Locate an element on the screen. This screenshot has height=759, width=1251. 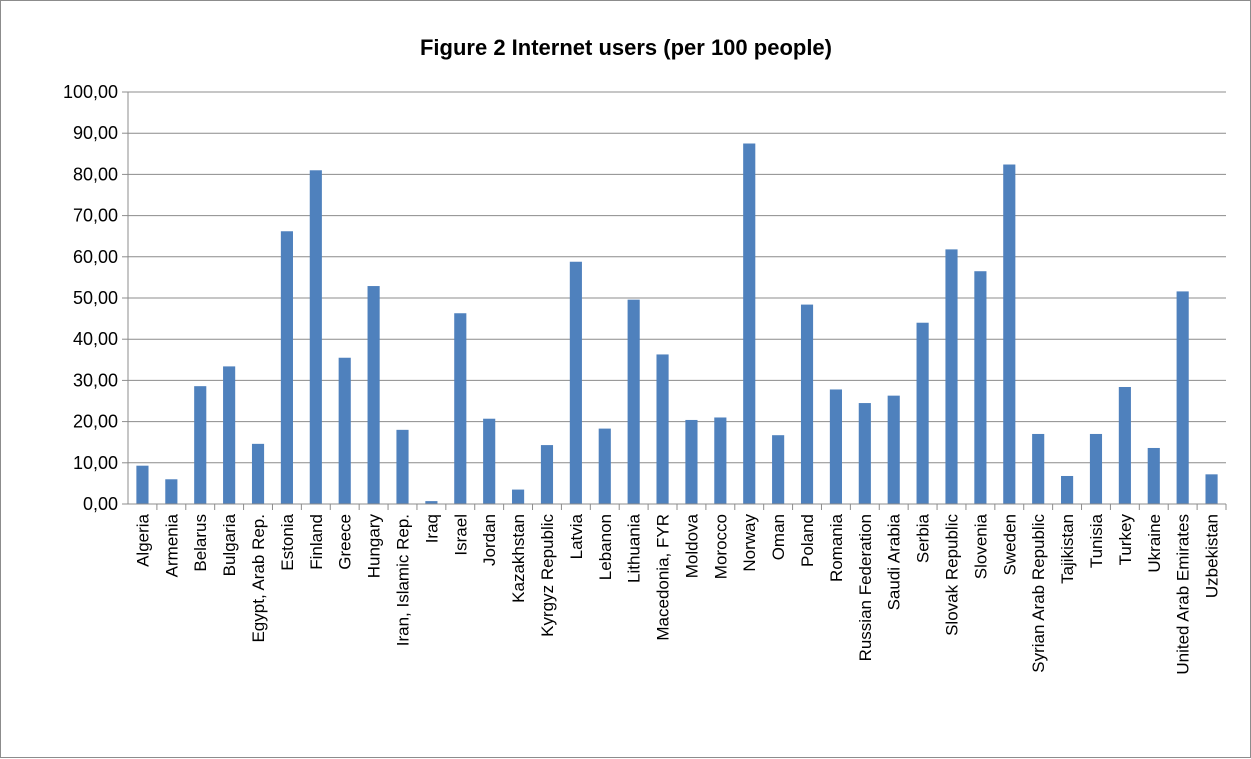
y-tick-label: 10,00 is located at coordinates (95, 463).